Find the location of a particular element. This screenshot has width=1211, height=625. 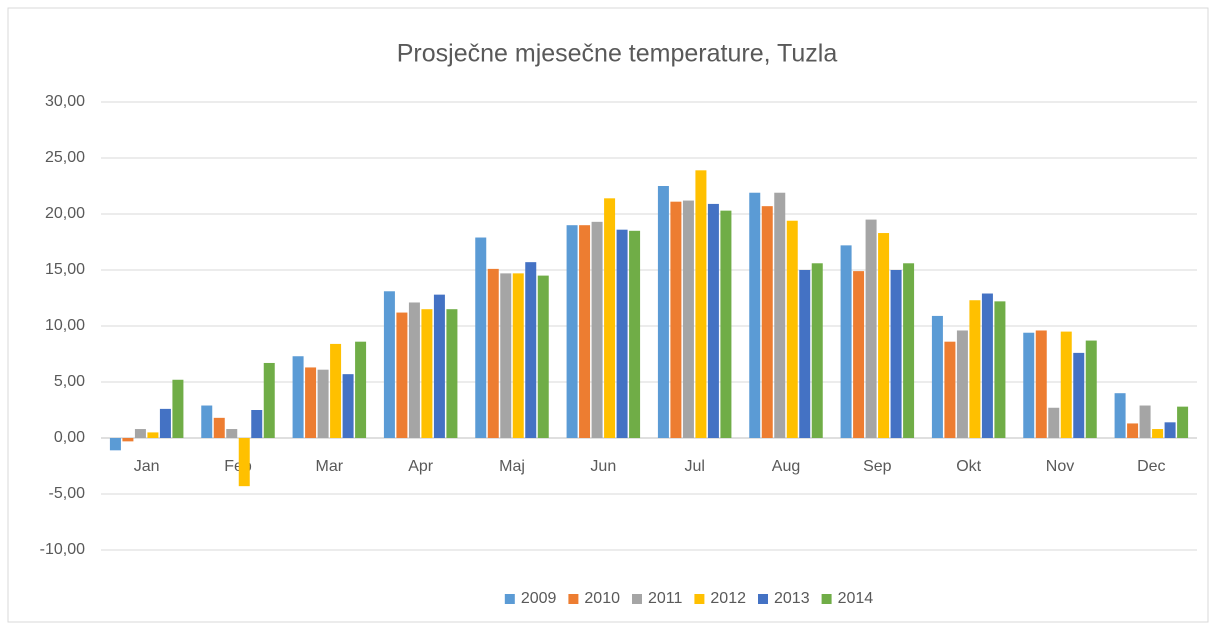

x-tick-label: Jan is located at coordinates (147, 466).